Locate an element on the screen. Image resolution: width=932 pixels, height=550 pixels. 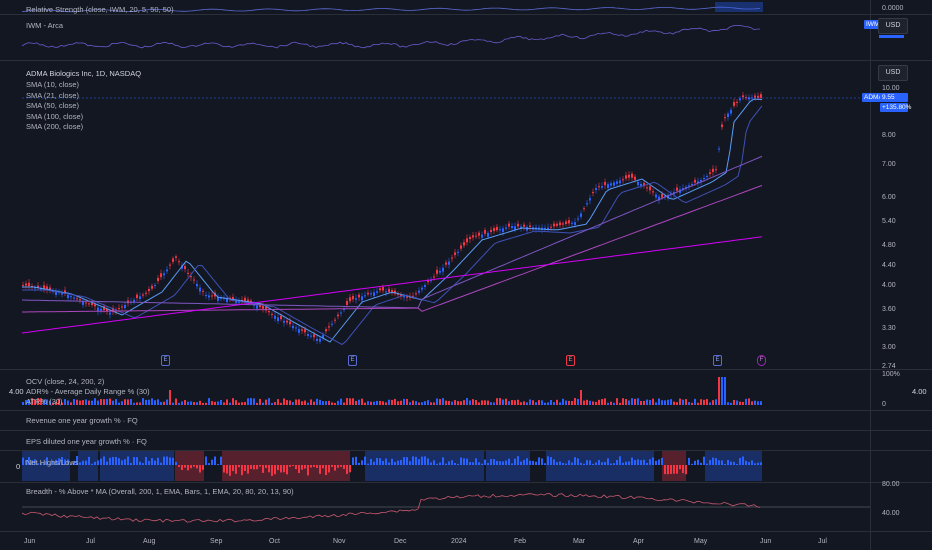
future-event-marker: F is located at coordinates (761, 360).